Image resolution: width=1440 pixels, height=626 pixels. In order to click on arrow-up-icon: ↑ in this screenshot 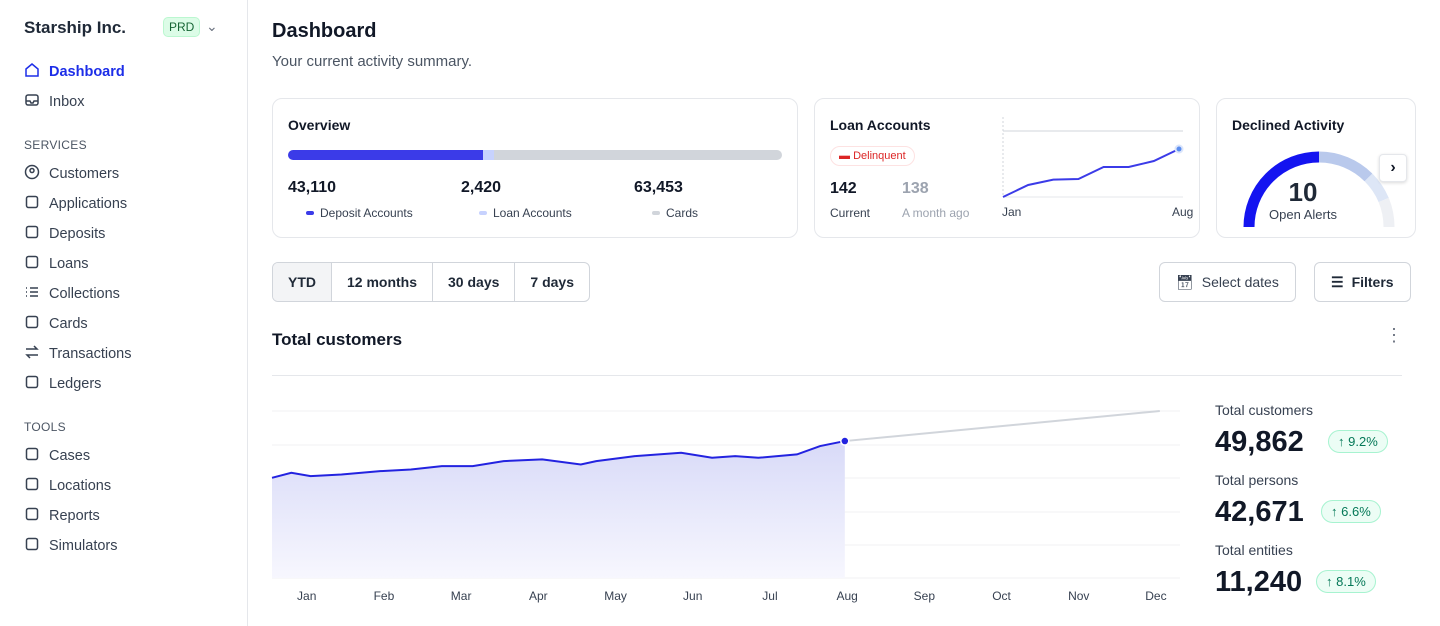, I will do `click(1336, 511)`.